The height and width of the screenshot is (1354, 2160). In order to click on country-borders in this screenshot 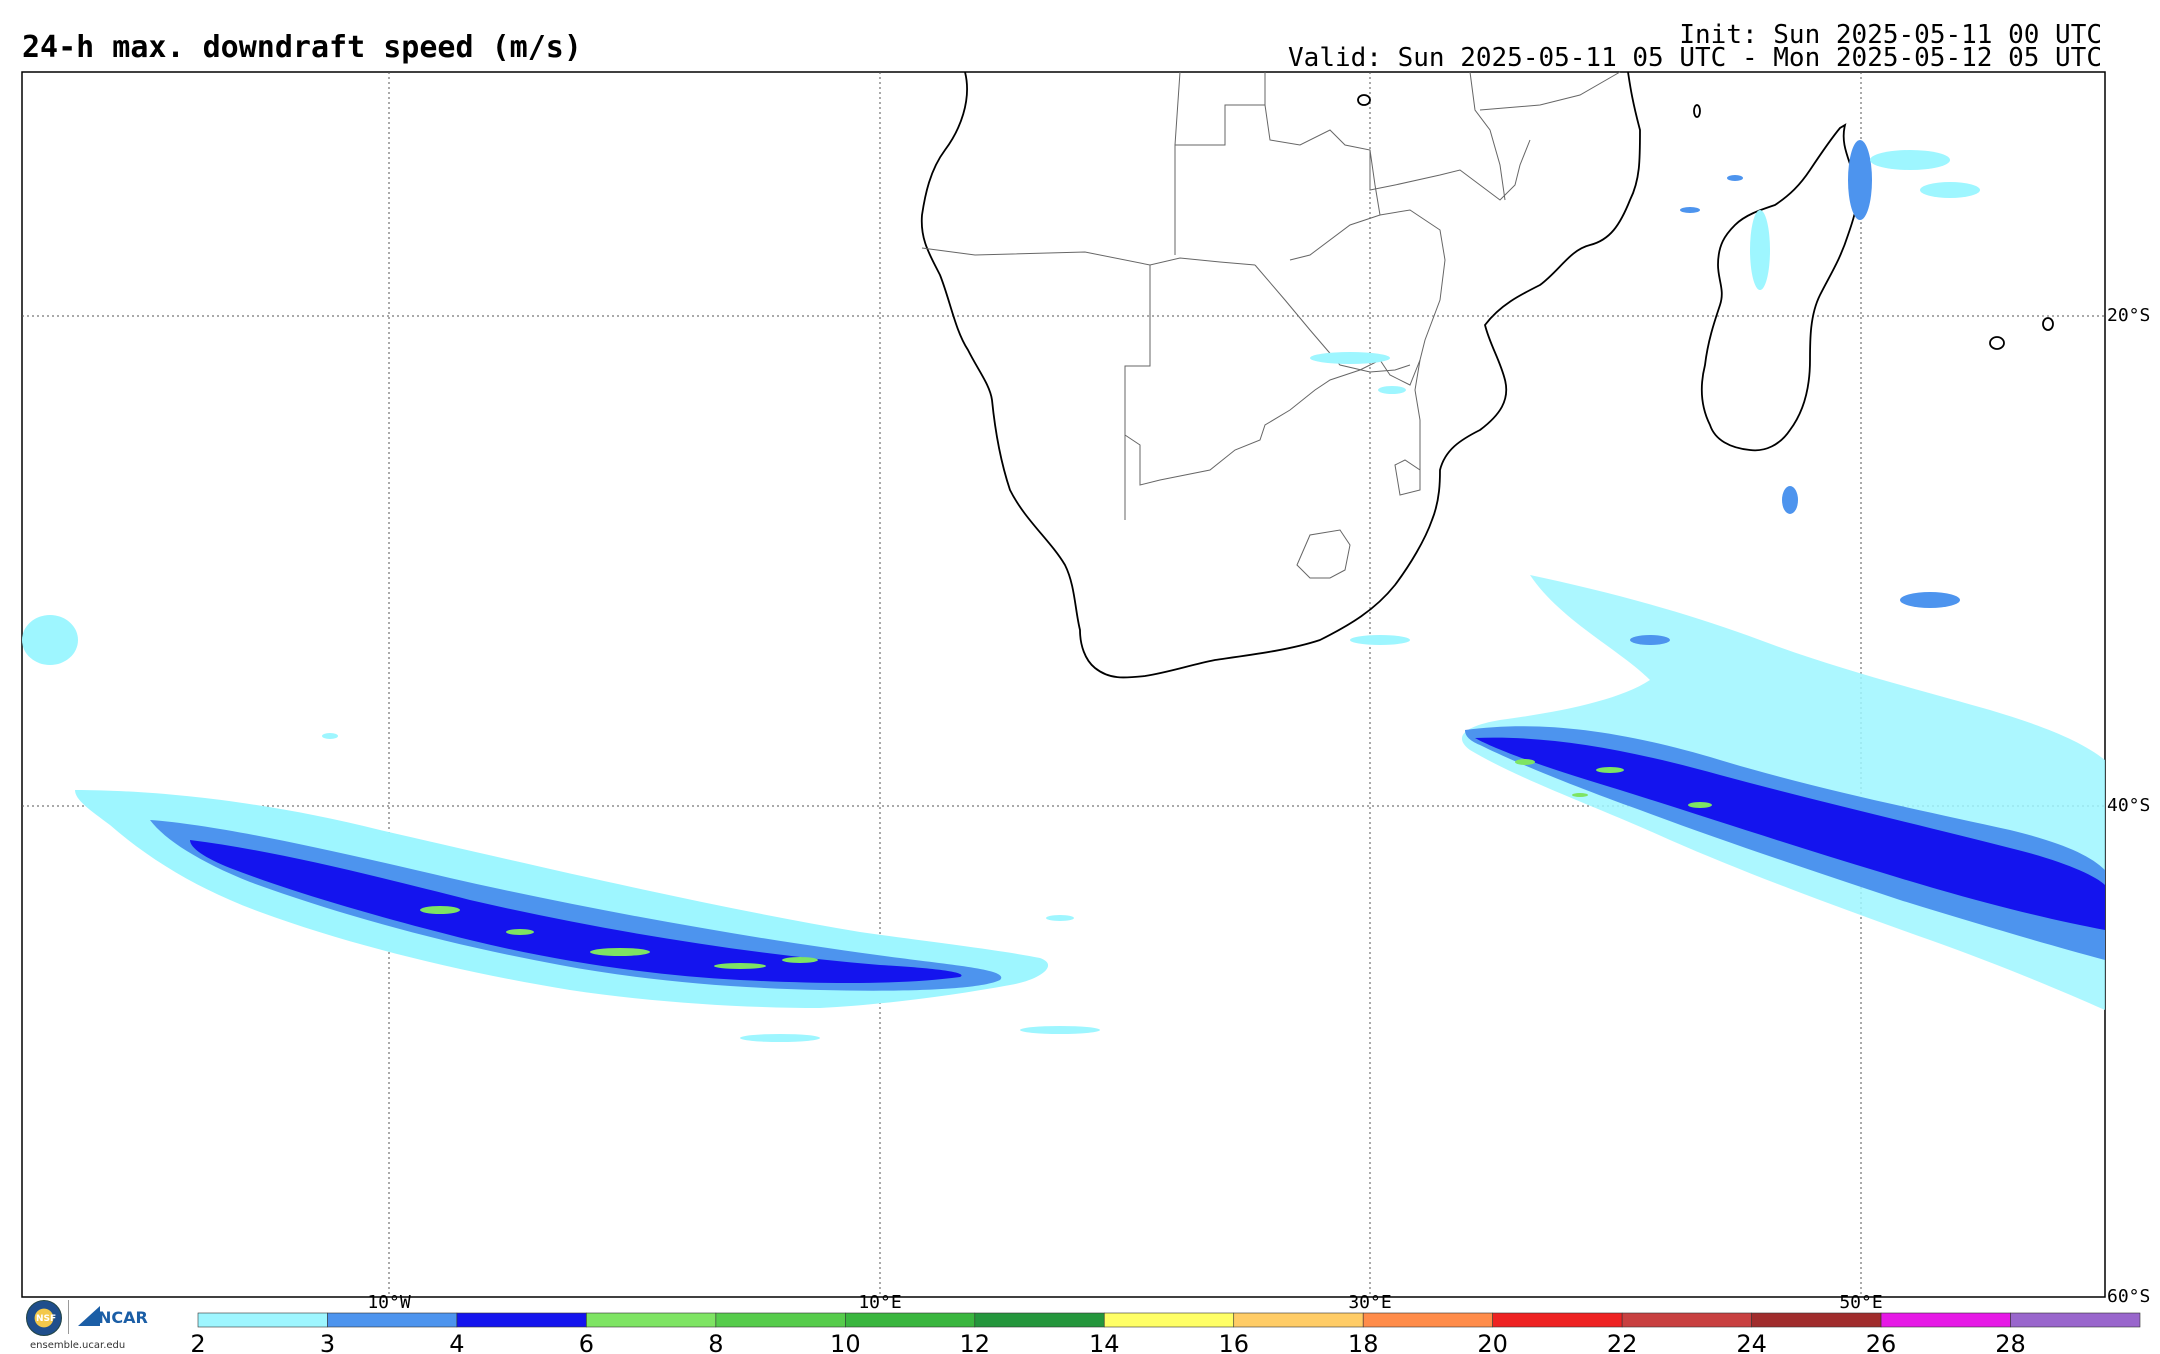, I will do `click(1271, 325)`.